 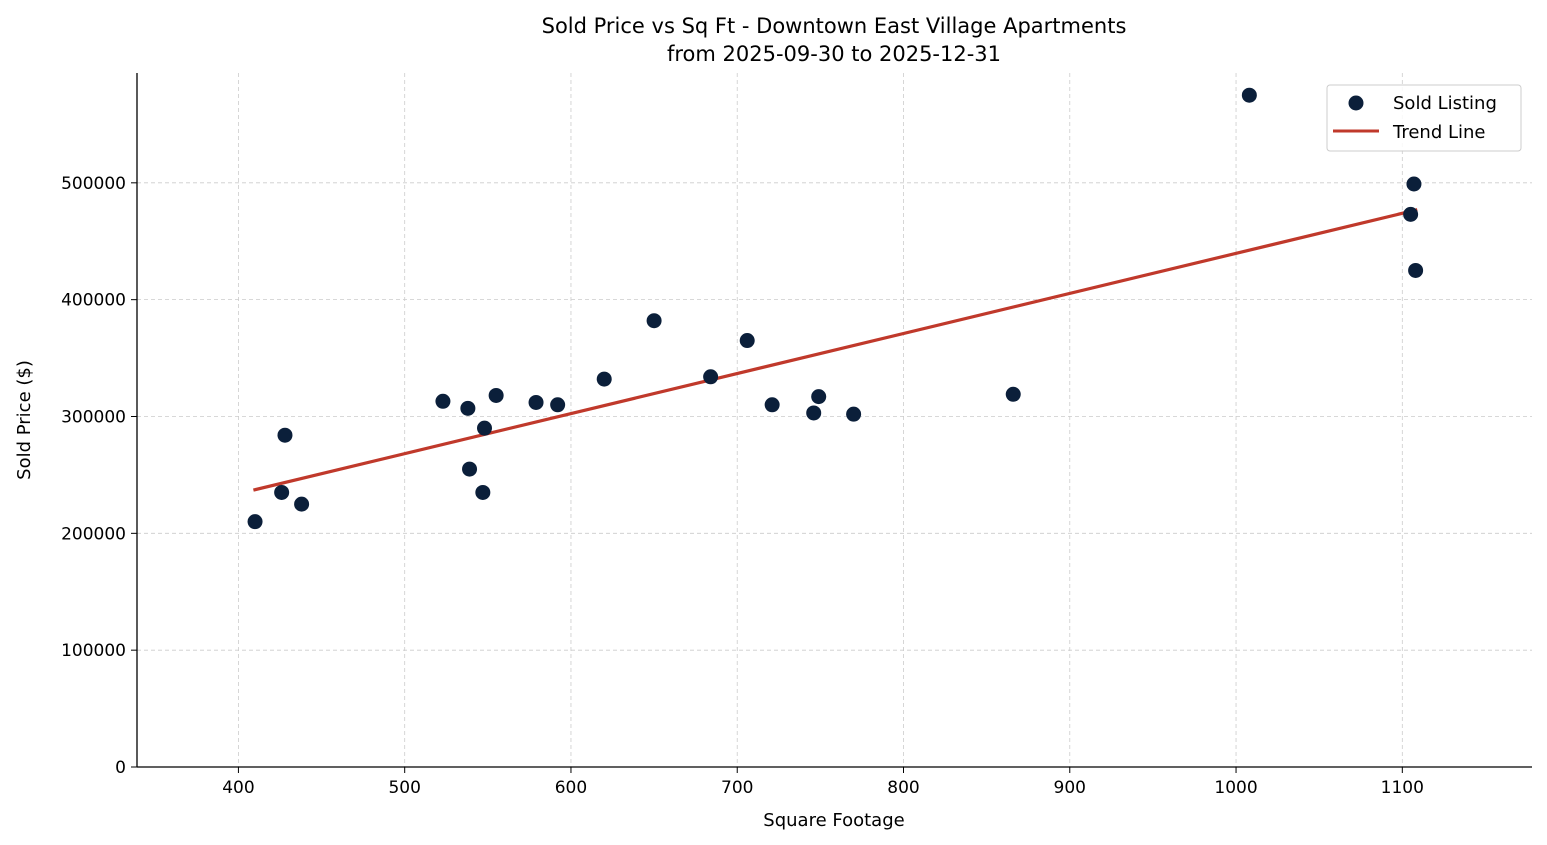 What do you see at coordinates (1445, 103) in the screenshot?
I see `legend-label-sold-listing: Sold Listing` at bounding box center [1445, 103].